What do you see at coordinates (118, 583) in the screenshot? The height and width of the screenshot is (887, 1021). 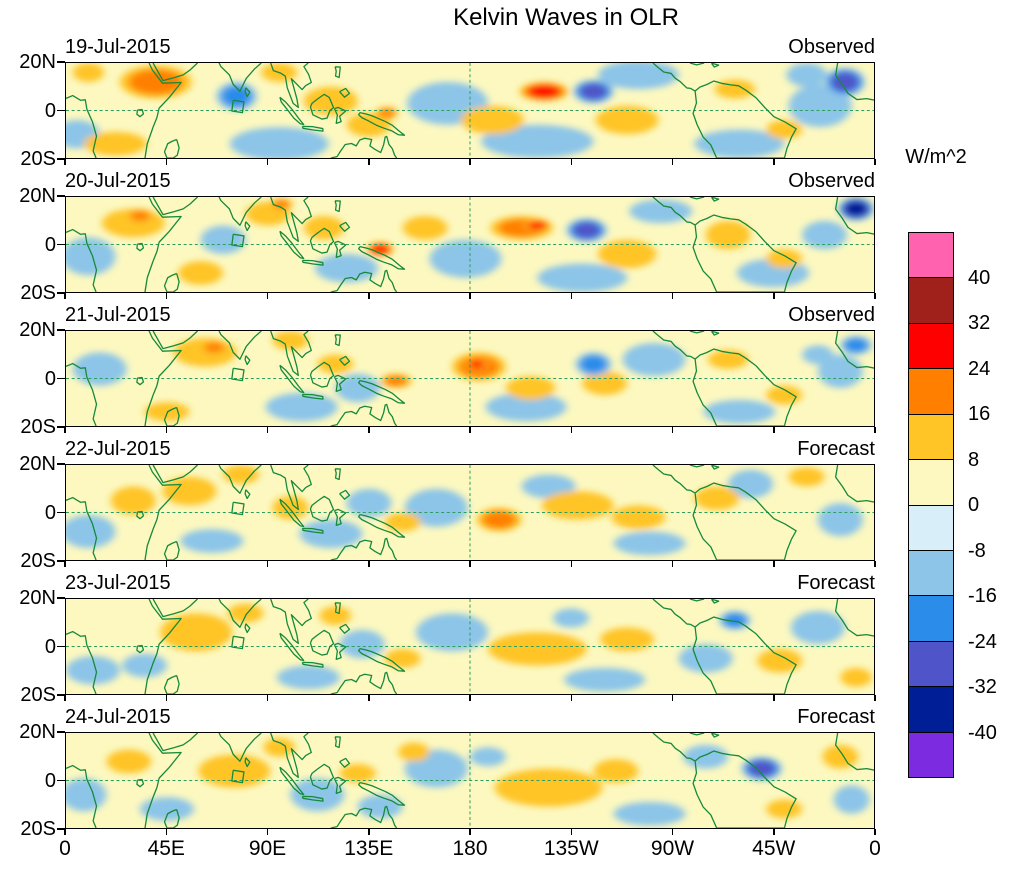 I see `panel-date: 23-Jul-2015` at bounding box center [118, 583].